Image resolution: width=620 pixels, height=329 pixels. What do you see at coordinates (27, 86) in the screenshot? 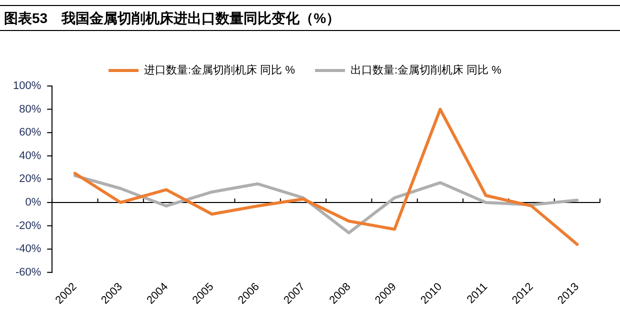
I see `y-tick-label: 100%` at bounding box center [27, 86].